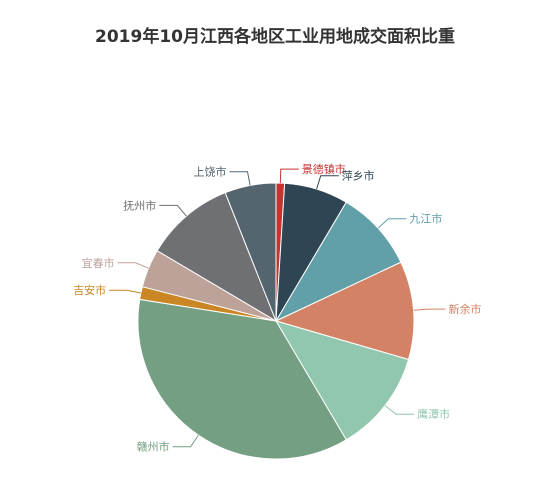  I want to click on slice-label: 鹰潭市, so click(433, 414).